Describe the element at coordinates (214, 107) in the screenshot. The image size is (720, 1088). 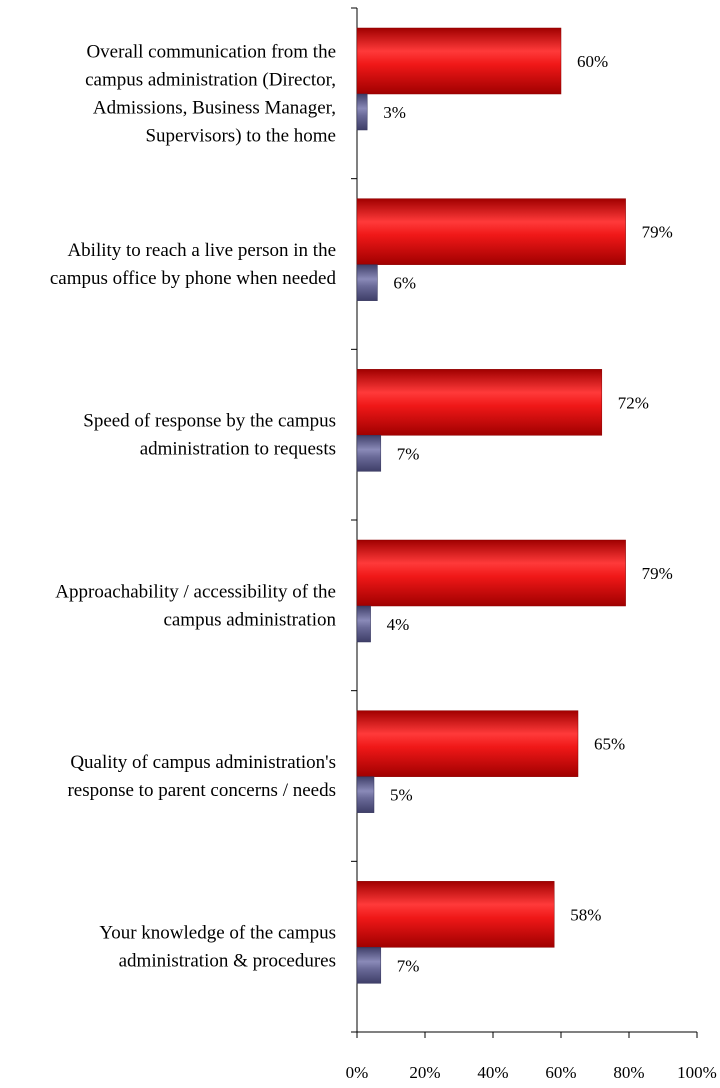
I see `category-label-line: Admissions, Business Manager,` at that location.